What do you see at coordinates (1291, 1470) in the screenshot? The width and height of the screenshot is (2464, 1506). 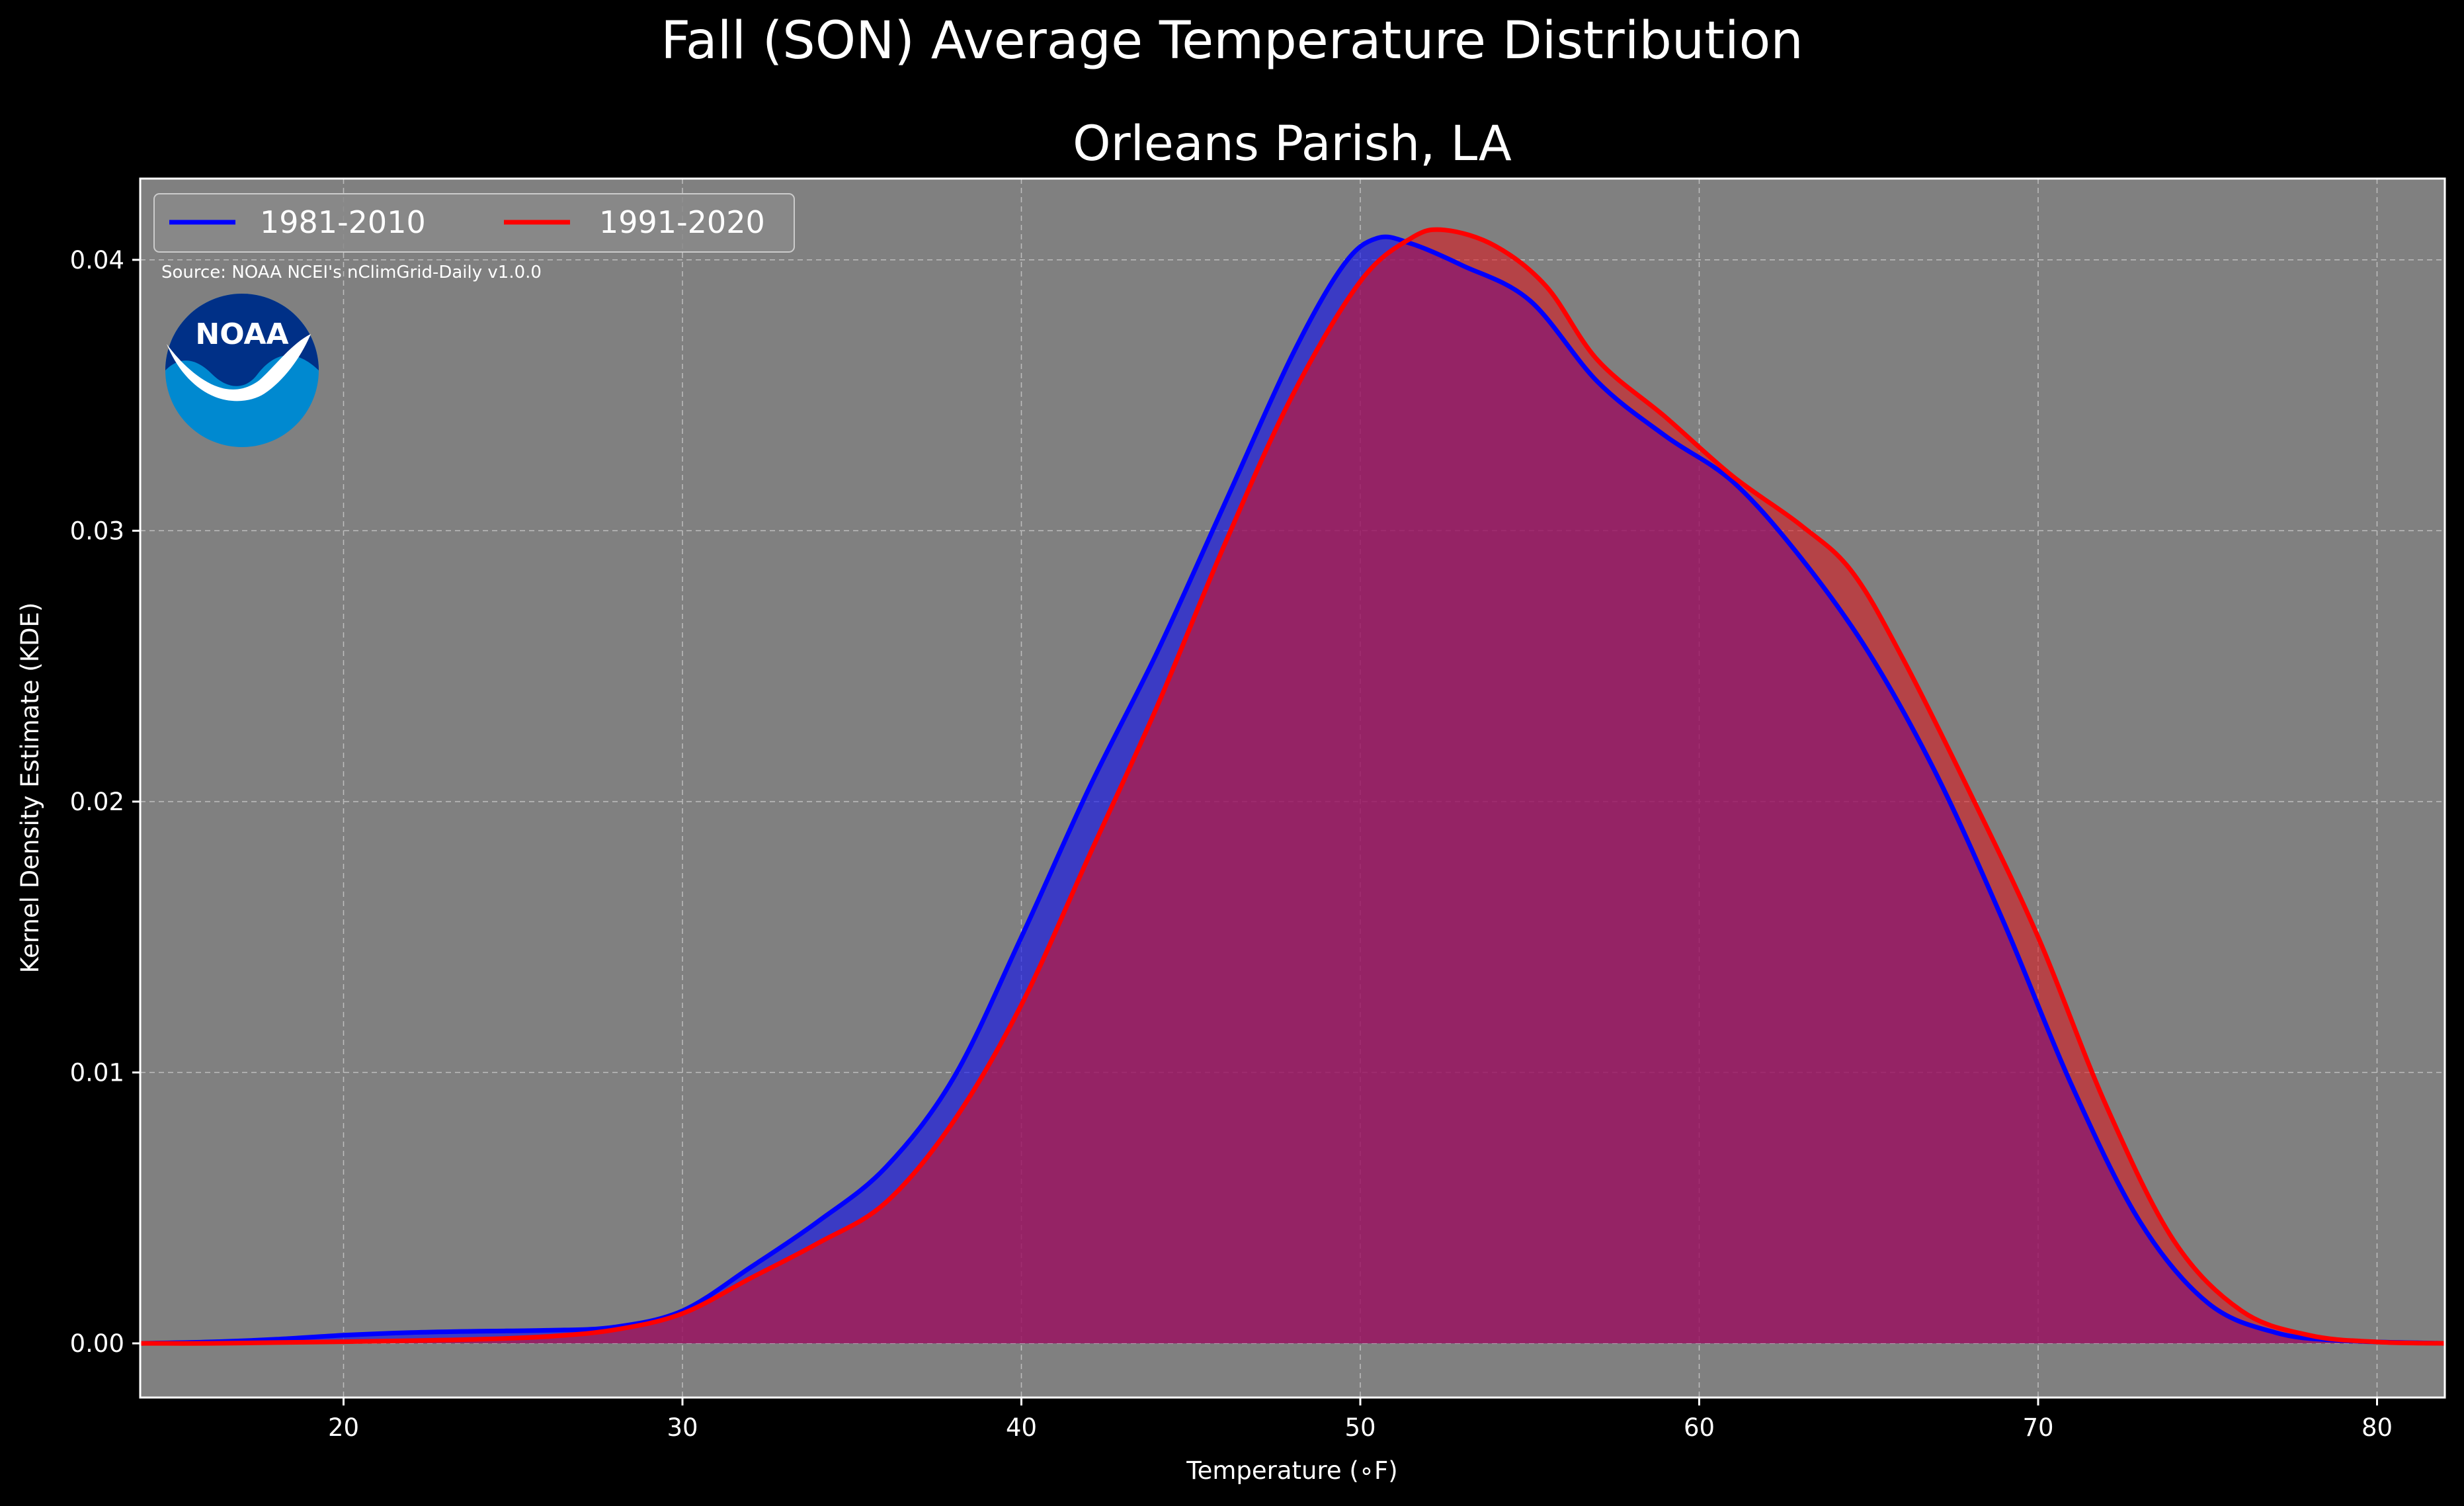 I see `x-axis-label: Temperature (∘F)` at bounding box center [1291, 1470].